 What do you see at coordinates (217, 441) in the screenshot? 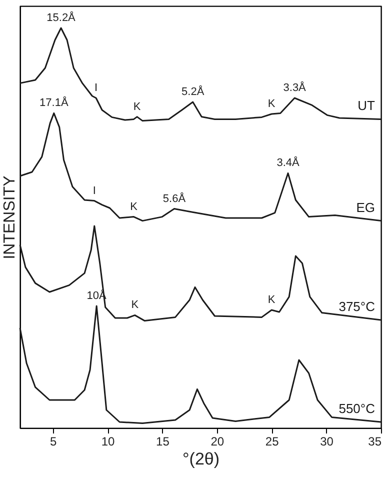
I see `x-tick-label: 20` at bounding box center [217, 441].